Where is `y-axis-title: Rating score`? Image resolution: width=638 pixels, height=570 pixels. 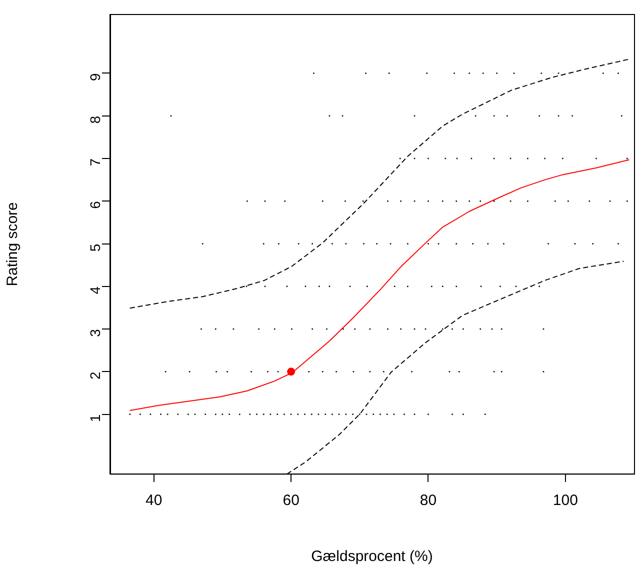
y-axis-title: Rating score is located at coordinates (13, 244).